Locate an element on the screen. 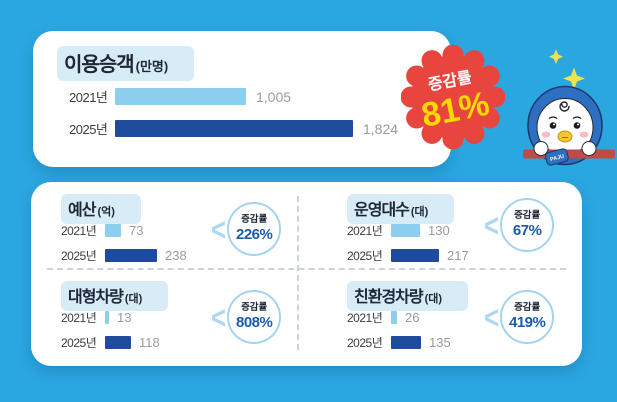 The width and height of the screenshot is (617, 402). fleet-row-2025: 2025년 217 is located at coordinates (408, 255).